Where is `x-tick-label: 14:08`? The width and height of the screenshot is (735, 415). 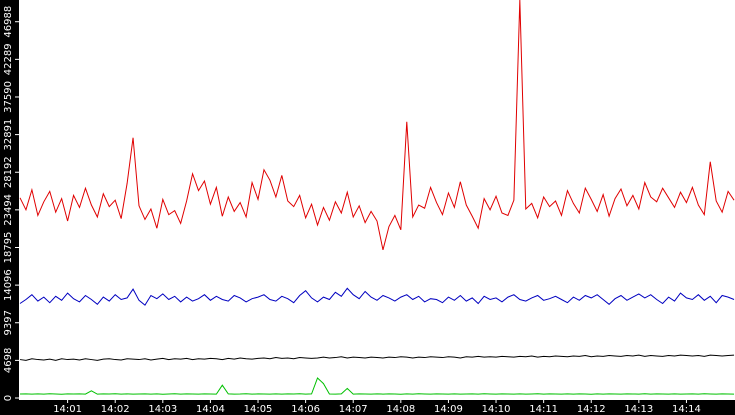 x-tick-label: 14:08 is located at coordinates (400, 409).